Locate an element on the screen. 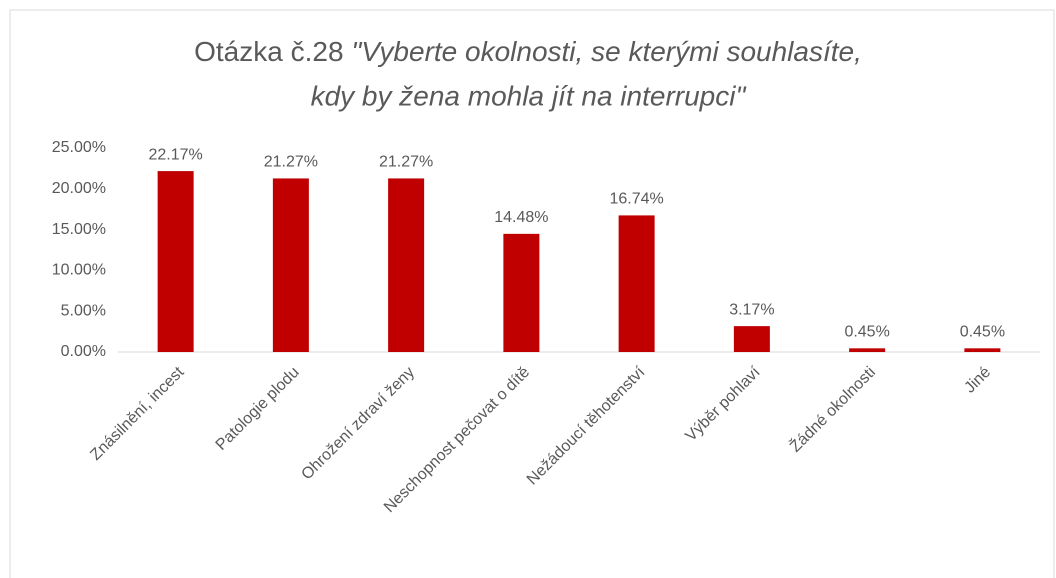 This screenshot has height=578, width=1056. data-label: 22.17% is located at coordinates (175, 154).